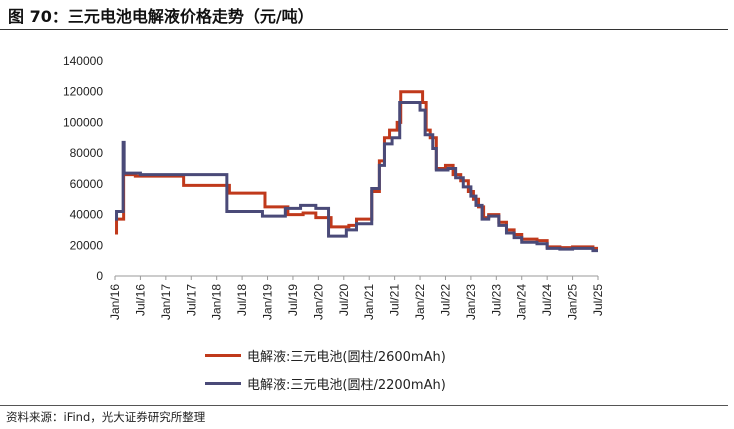 The image size is (734, 429). Describe the element at coordinates (364, 29) in the screenshot. I see `title-divider` at that location.